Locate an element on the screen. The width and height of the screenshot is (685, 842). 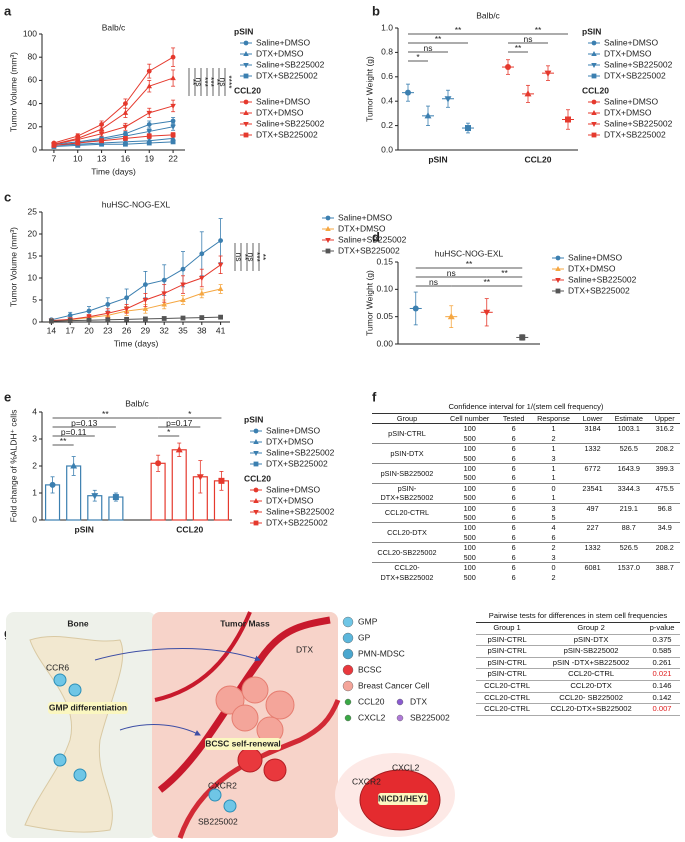
legend-label: Saline+DMSO is located at coordinates (283, 42).